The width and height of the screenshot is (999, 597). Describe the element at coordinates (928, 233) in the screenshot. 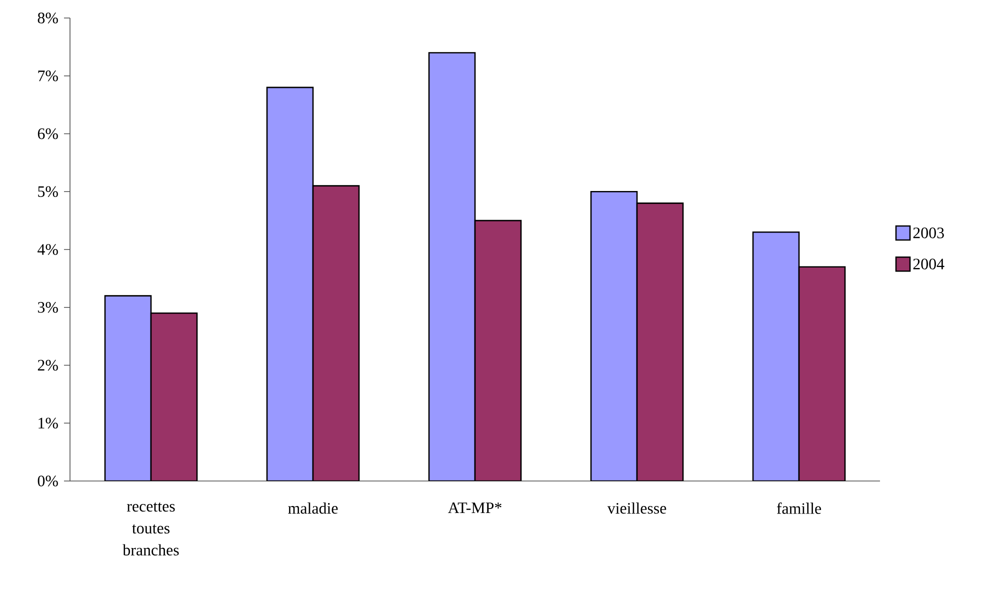

I see `legend-label: 2003` at that location.